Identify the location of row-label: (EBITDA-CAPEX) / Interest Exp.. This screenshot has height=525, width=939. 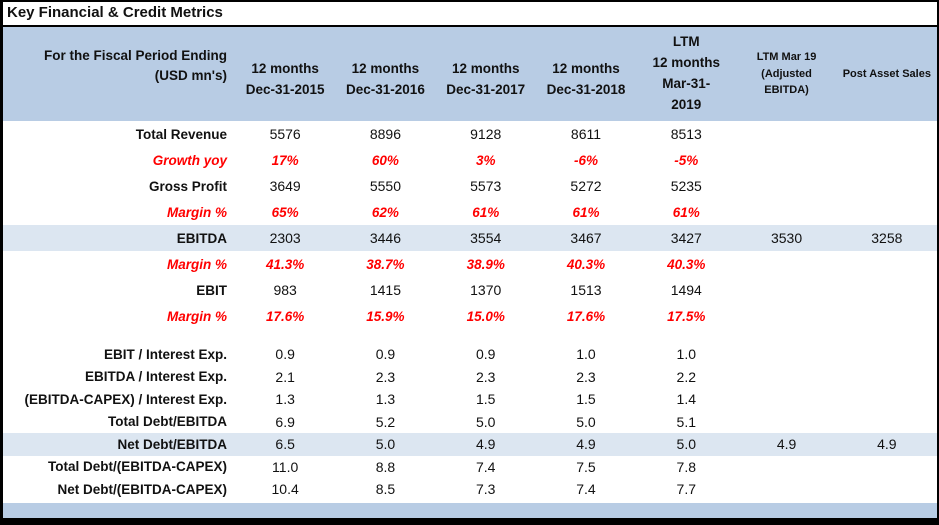
(125, 399).